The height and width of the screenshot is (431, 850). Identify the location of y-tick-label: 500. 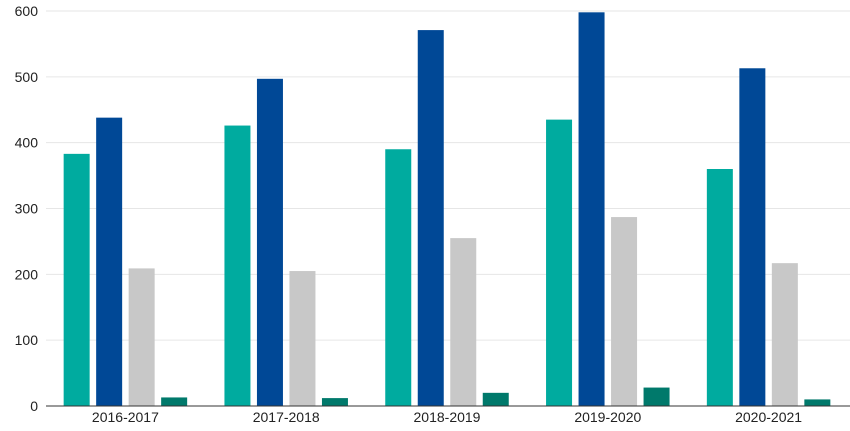
(27, 77).